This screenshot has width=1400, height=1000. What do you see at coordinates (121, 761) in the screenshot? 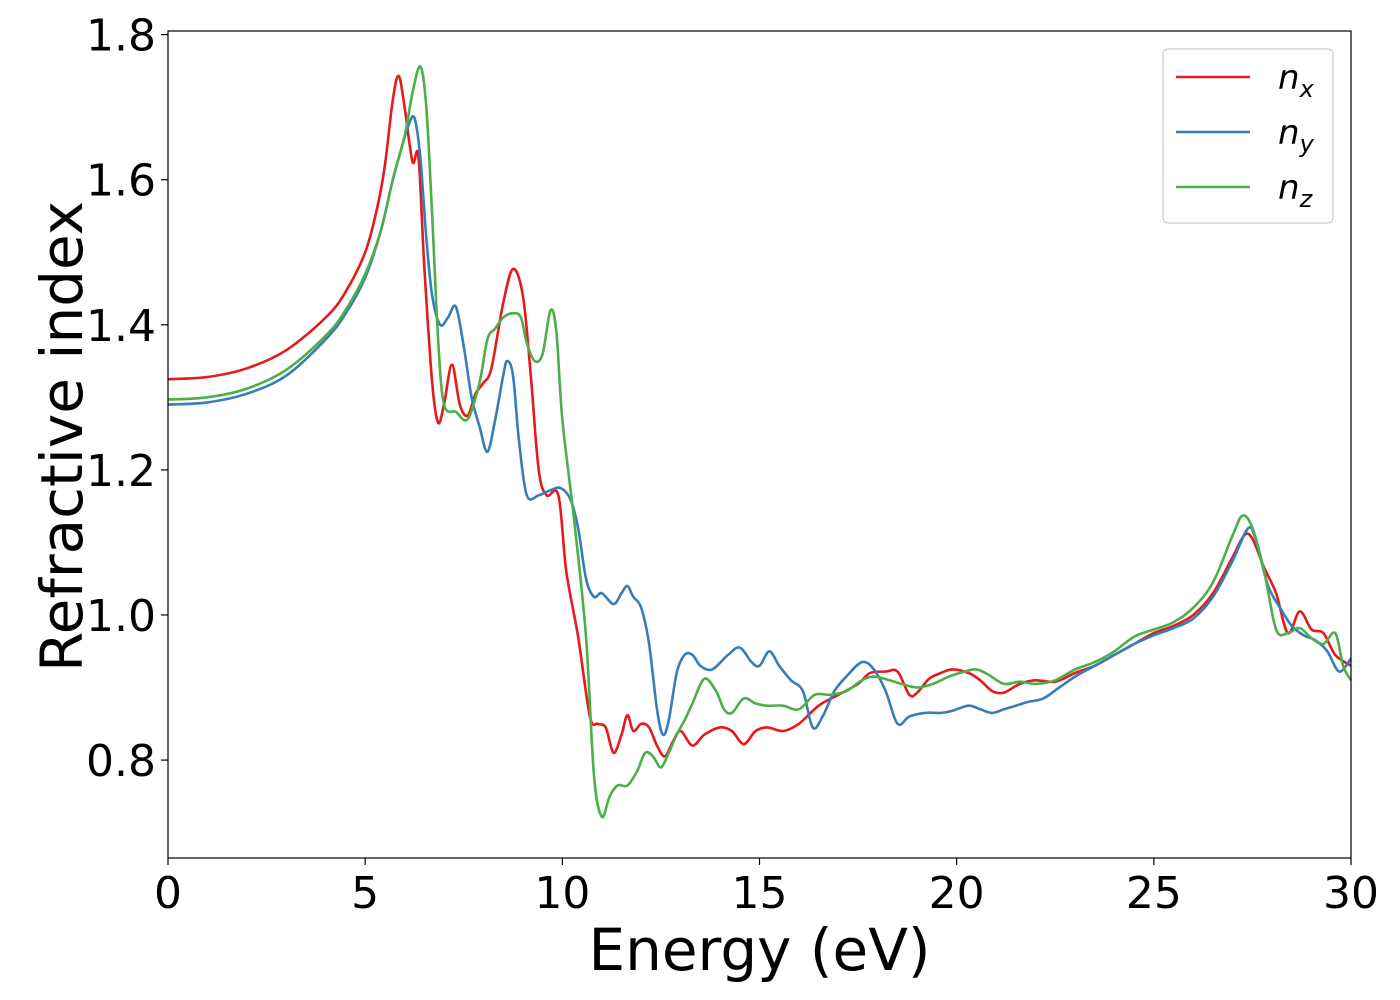
I see `y-tick-label: 0.8` at bounding box center [121, 761].